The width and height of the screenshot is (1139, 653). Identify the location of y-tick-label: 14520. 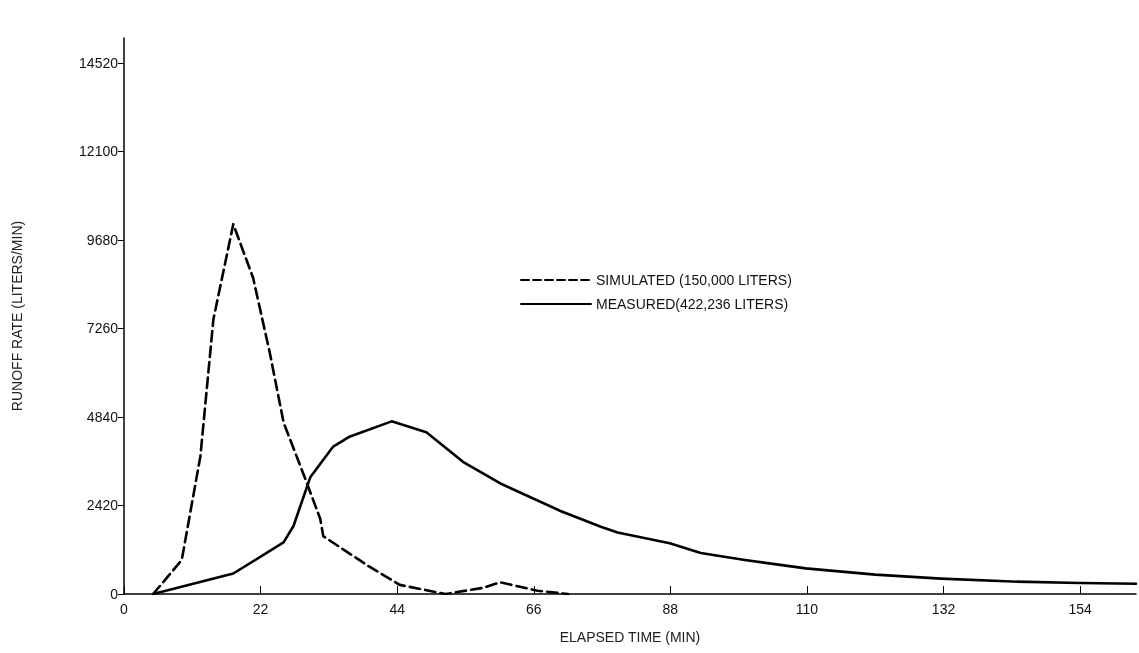
(99, 62).